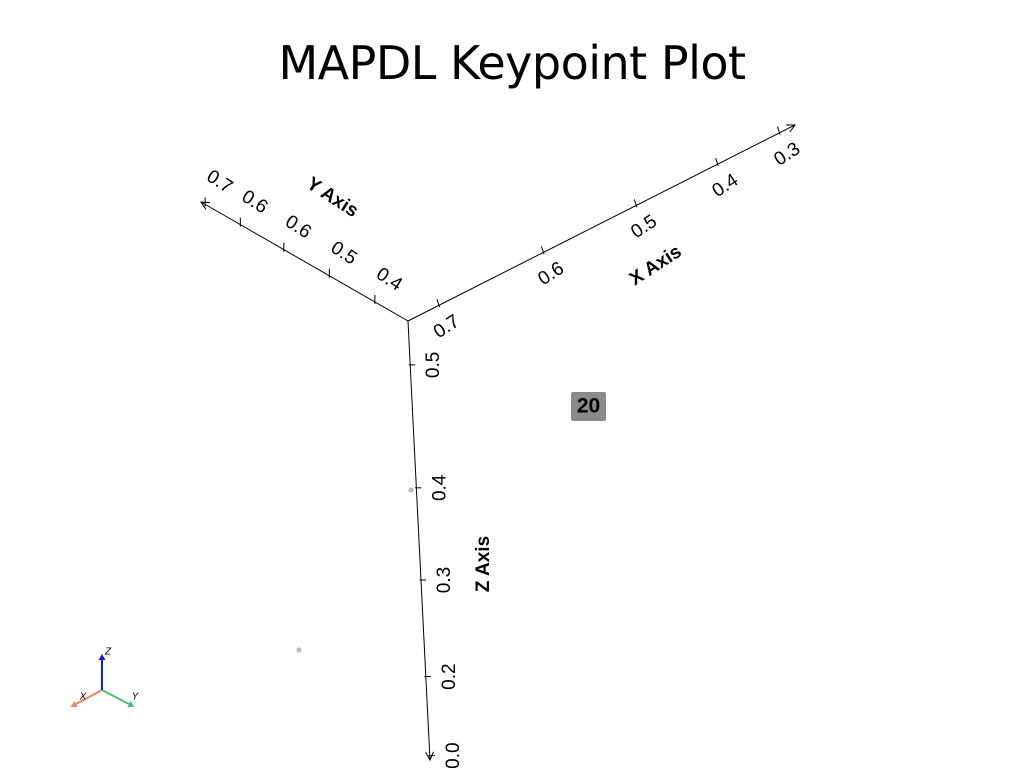 The image size is (1024, 768). Describe the element at coordinates (656, 265) in the screenshot. I see `x-axis-title: X Axis` at that location.